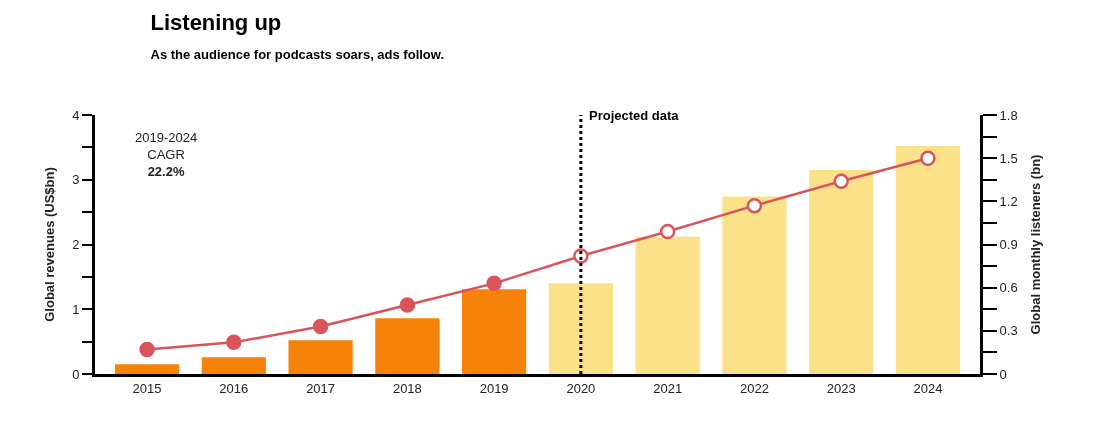 The width and height of the screenshot is (1115, 429). What do you see at coordinates (166, 154) in the screenshot?
I see `annotation: 2019-2024 CAGR 22.2%` at bounding box center [166, 154].